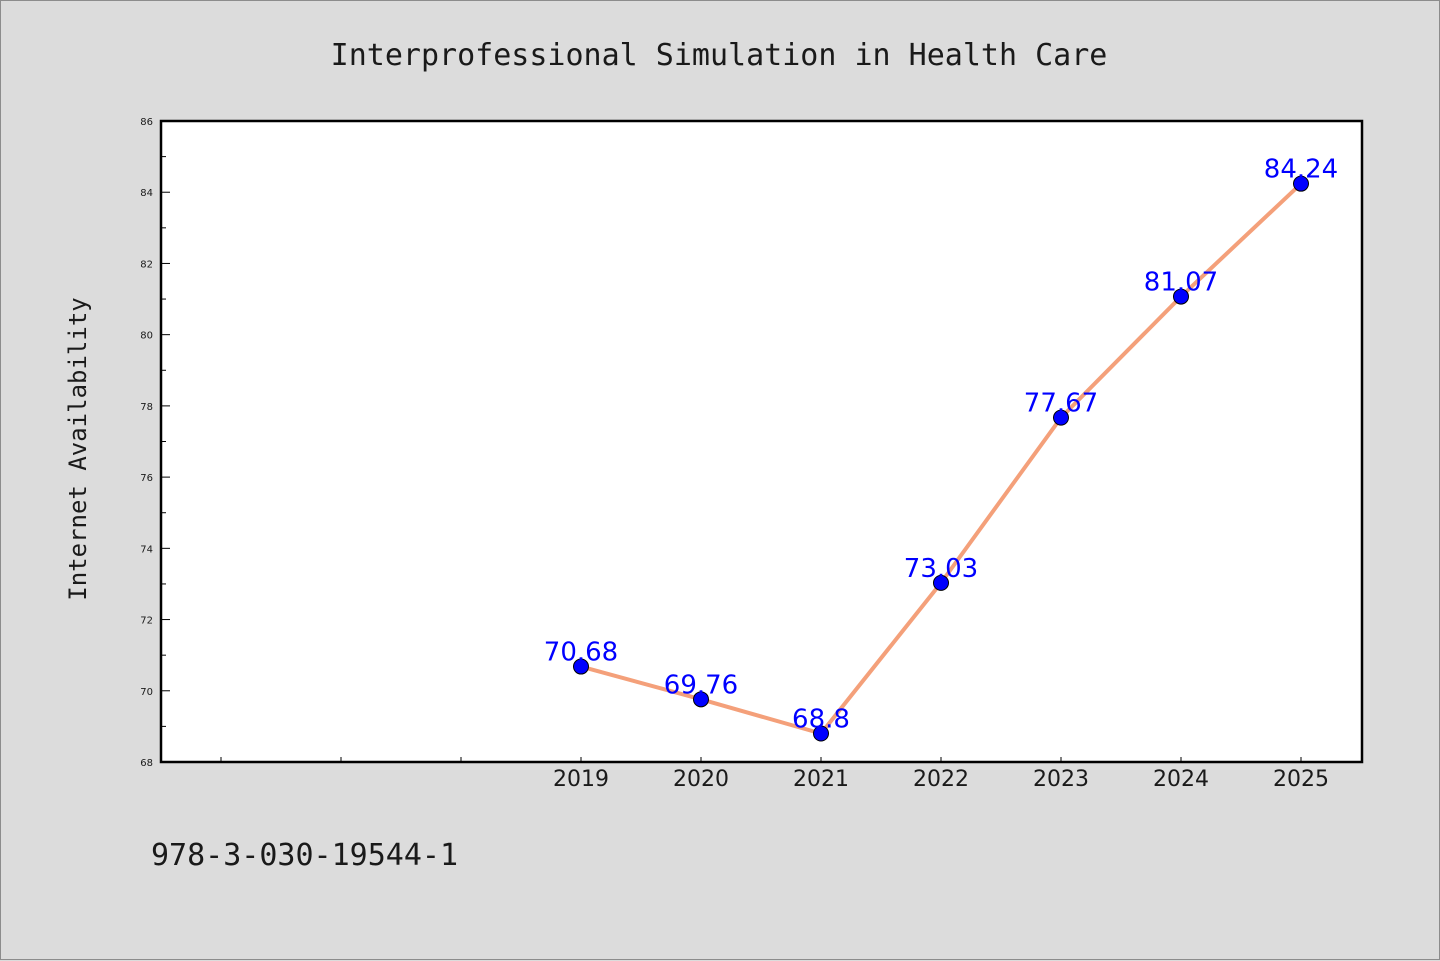  What do you see at coordinates (941, 779) in the screenshot?
I see `x-tick-label: 2022` at bounding box center [941, 779].